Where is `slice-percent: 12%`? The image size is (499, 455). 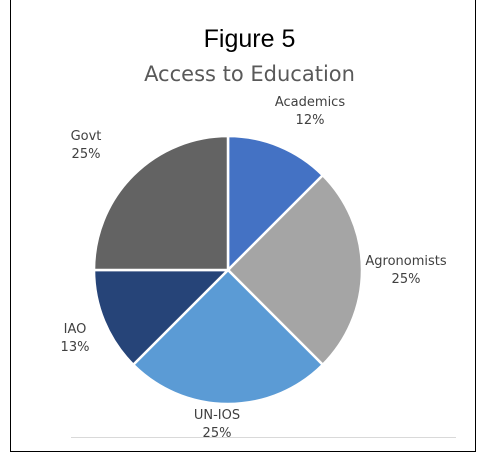 slice-percent: 12% is located at coordinates (310, 120).